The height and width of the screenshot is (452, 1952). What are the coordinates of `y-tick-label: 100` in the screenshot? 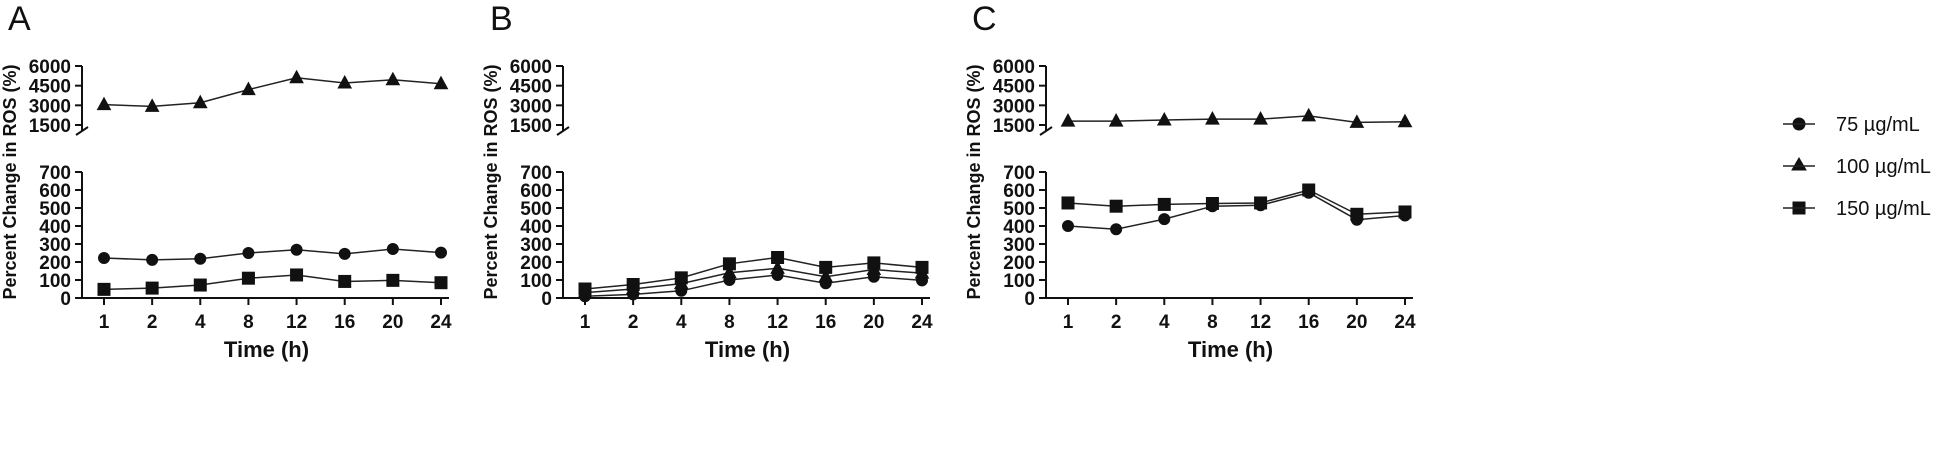 It's located at (1019, 281).